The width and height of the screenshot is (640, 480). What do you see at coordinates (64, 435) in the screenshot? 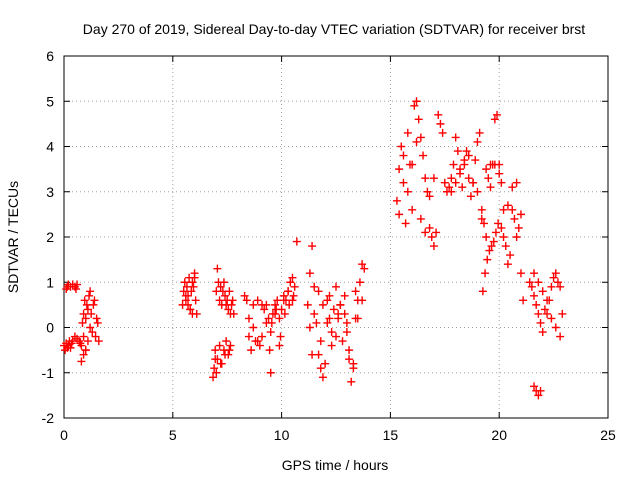
I see `x-tick-label: 0` at bounding box center [64, 435].